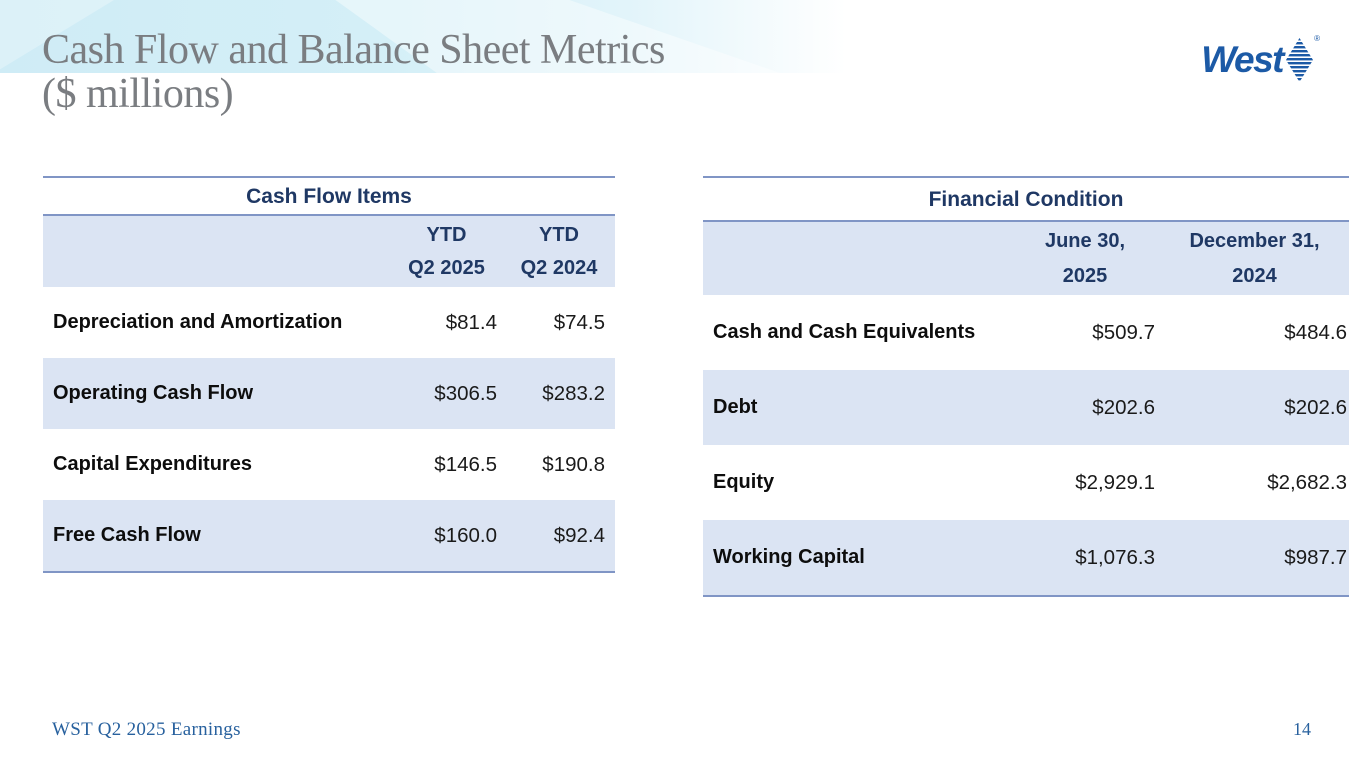 The width and height of the screenshot is (1365, 768). Describe the element at coordinates (1242, 59) in the screenshot. I see `west-logo-text: West` at that location.